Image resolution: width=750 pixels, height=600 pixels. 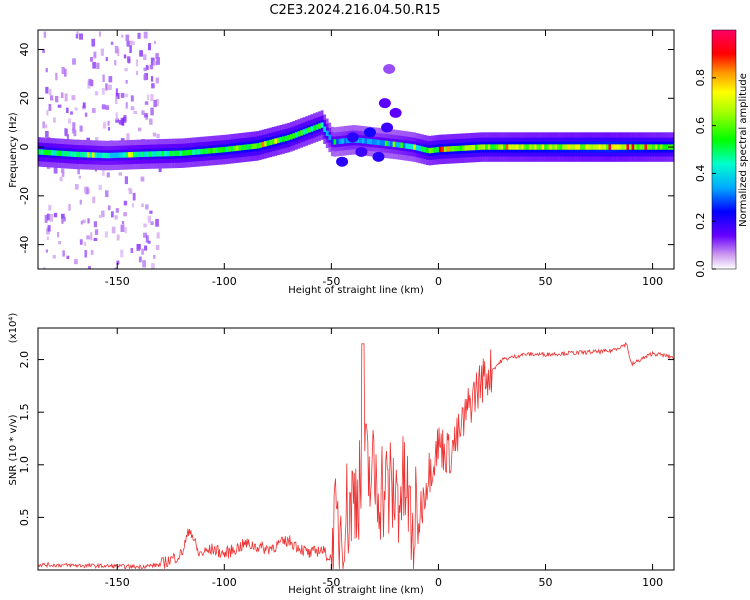 I want to click on colorbar-tick-label: 0.6, so click(x=700, y=126).